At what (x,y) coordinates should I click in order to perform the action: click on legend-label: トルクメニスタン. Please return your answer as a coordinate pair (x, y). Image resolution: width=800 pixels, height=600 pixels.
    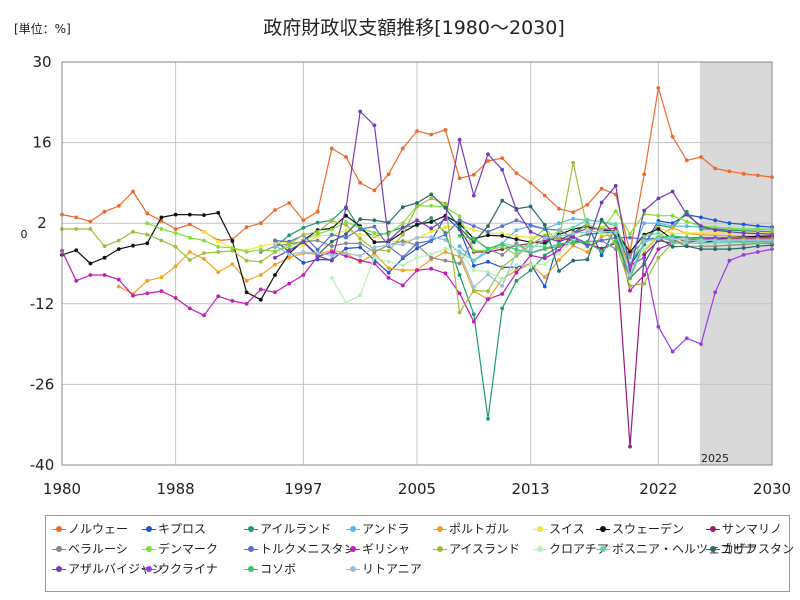
    Looking at the image, I should click on (308, 549).